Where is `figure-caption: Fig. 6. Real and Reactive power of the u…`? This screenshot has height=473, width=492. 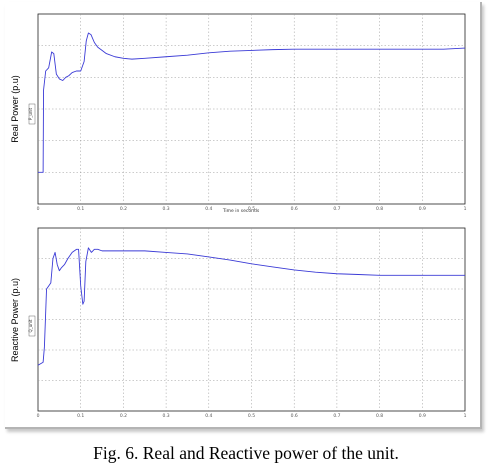
figure-caption: Fig. 6. Real and Reactive power of the u… is located at coordinates (246, 453).